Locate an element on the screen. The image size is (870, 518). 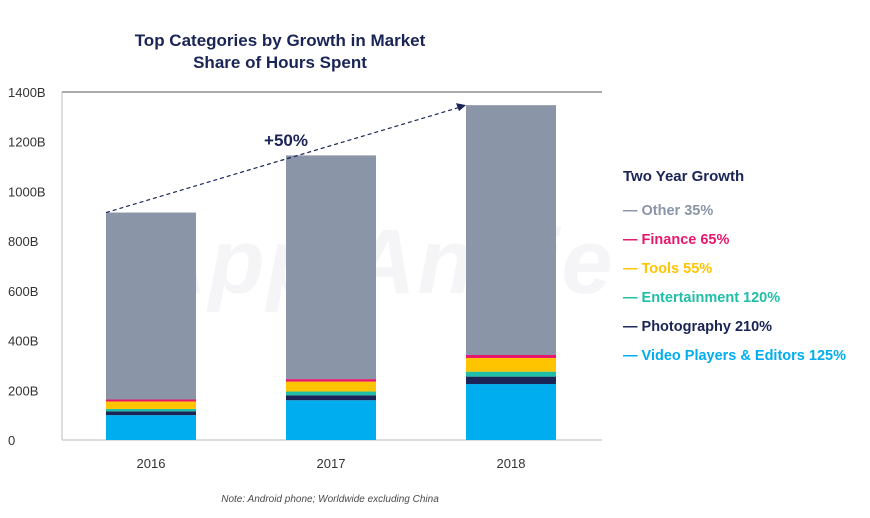
legend-label: Photography 210% is located at coordinates (707, 327).